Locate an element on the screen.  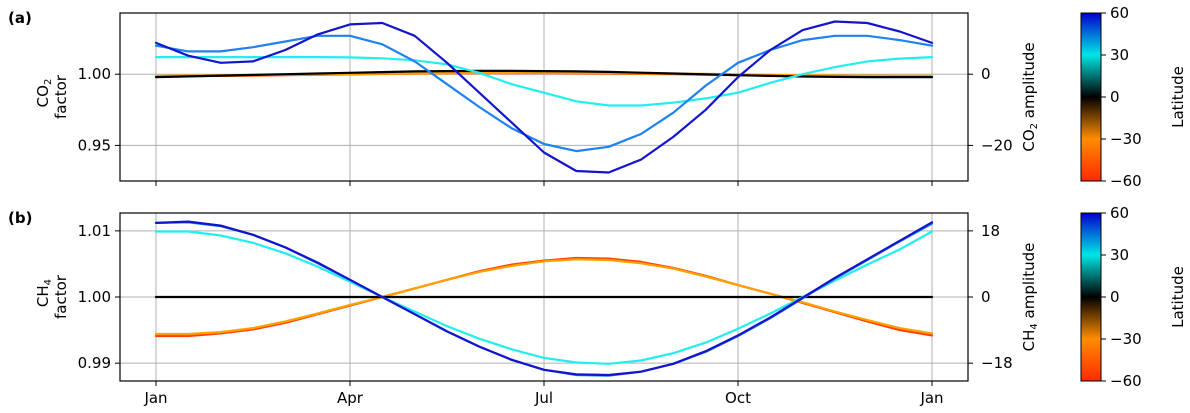
y-axis-label-left: CO2 is located at coordinates (44, 93).